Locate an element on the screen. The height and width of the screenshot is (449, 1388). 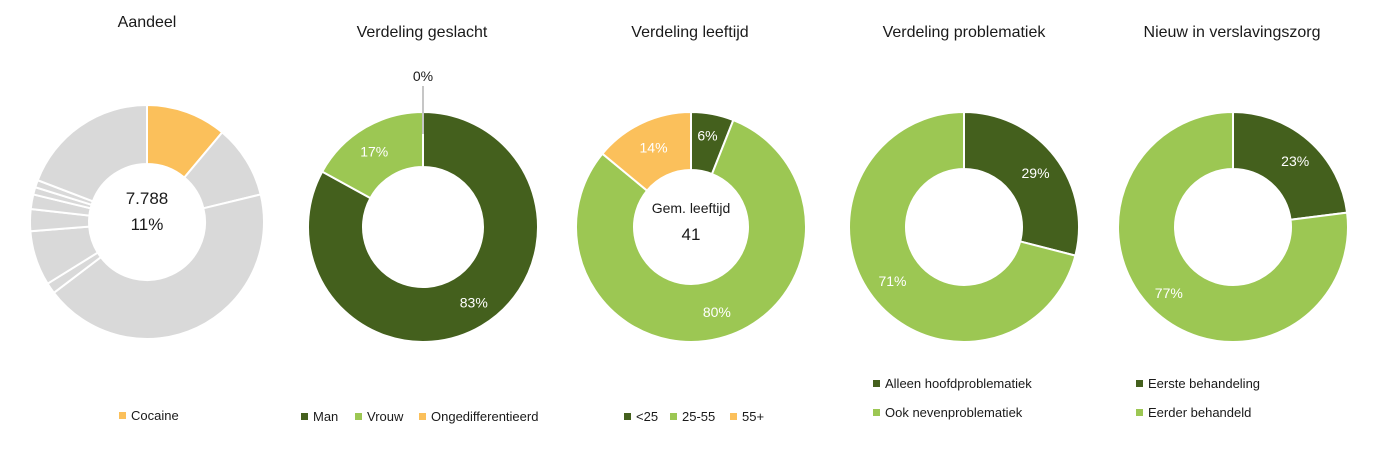
data-label: 14% is located at coordinates (654, 147).